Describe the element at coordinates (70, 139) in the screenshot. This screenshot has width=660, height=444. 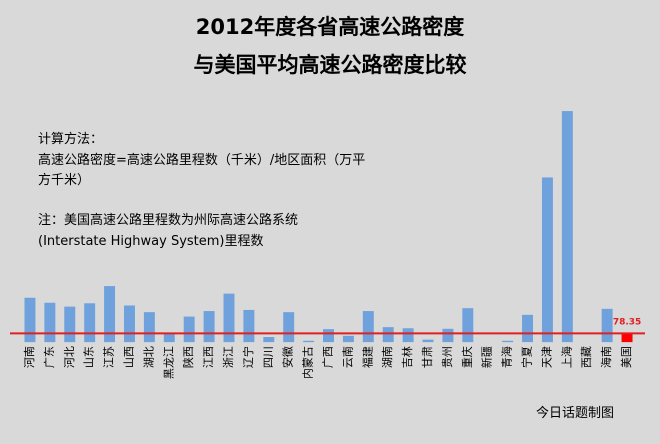
I see `note-line: 计算方法：` at that location.